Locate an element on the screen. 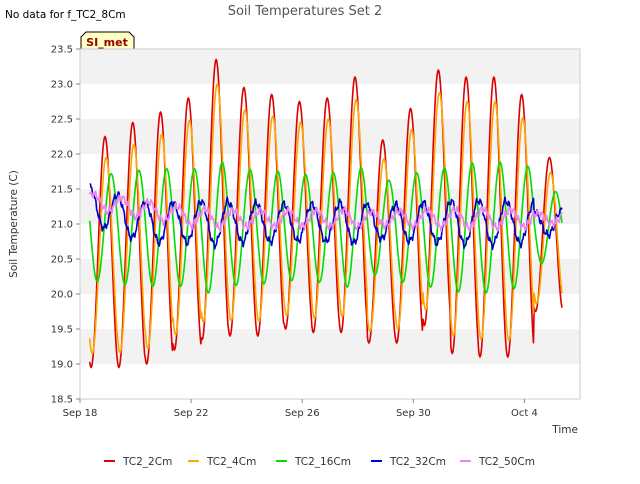 This screenshot has width=640, height=484. y-tick-label: 22.0 is located at coordinates (62, 155).